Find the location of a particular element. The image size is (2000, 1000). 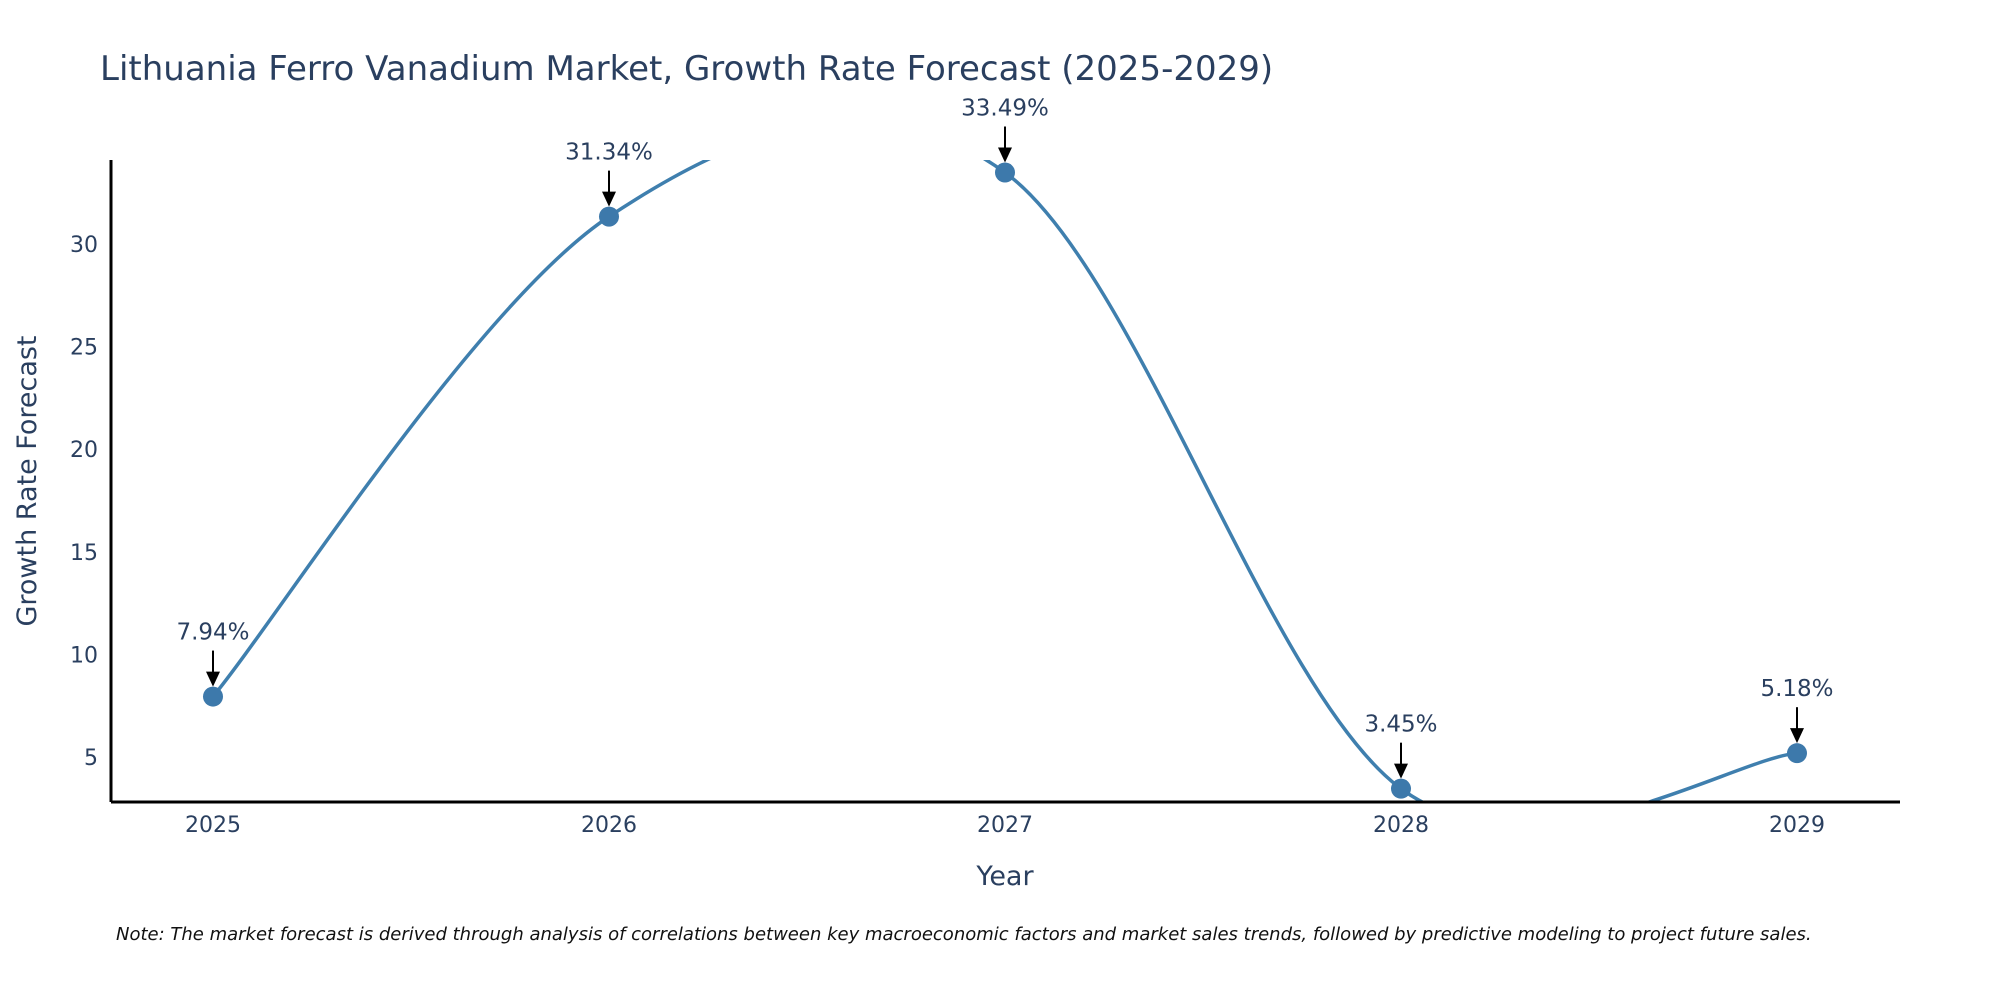

x-axis-title: Year is located at coordinates (1004, 876).